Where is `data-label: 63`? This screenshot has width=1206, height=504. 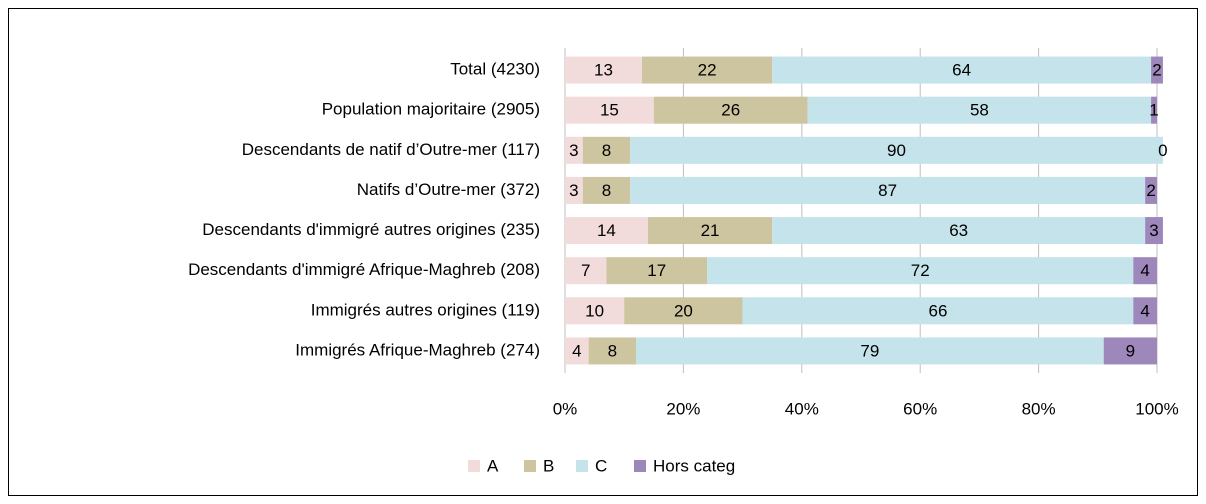
data-label: 63 is located at coordinates (958, 230).